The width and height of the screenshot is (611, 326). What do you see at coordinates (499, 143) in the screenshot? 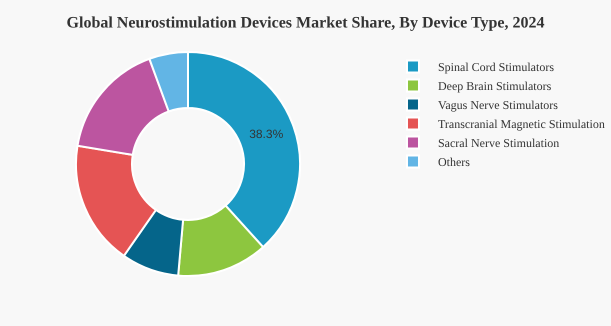
I see `legend-label: Sacral Nerve Stimulation` at bounding box center [499, 143].